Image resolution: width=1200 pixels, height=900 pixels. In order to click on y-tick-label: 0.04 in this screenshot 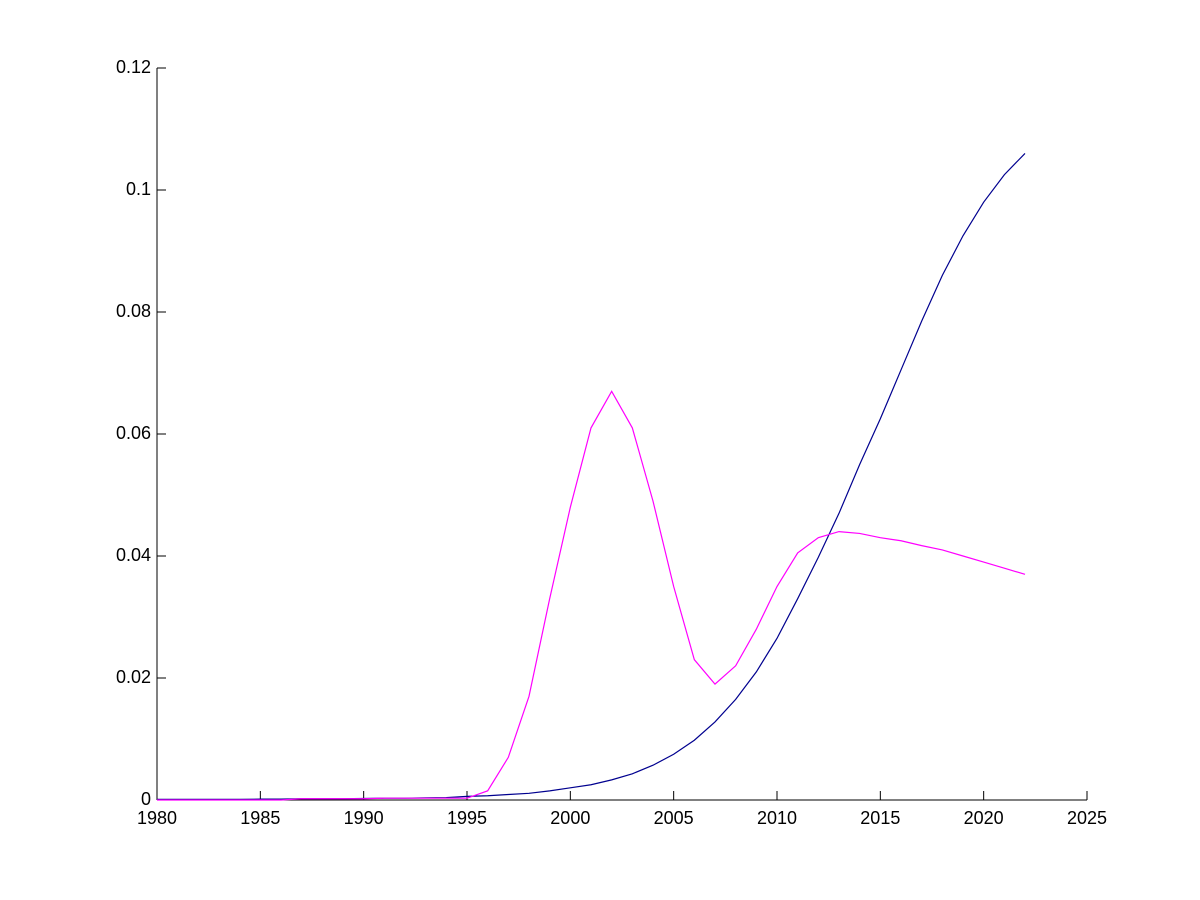, I will do `click(133, 555)`.